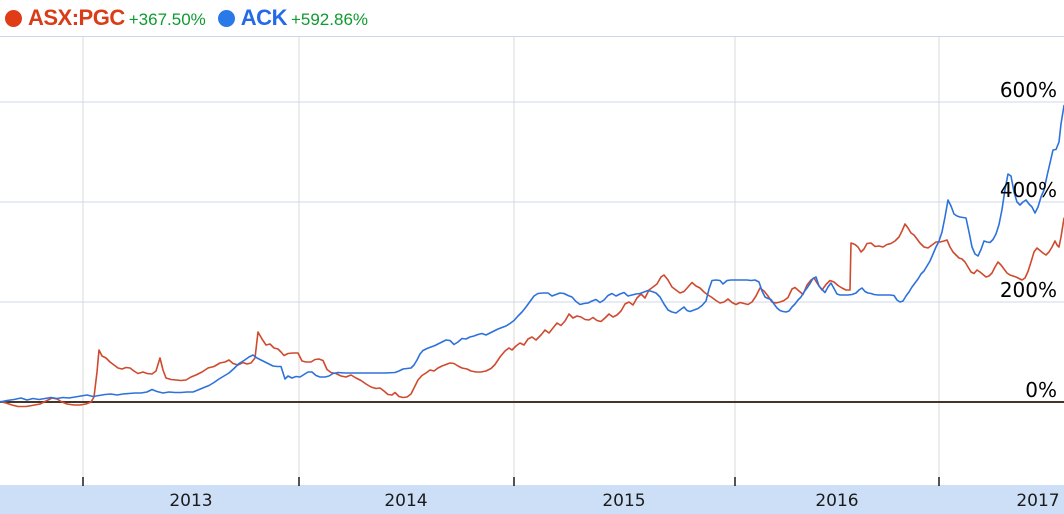 This screenshot has height=514, width=1064. I want to click on legend-item-ack: ACK +592.86%, so click(293, 18).